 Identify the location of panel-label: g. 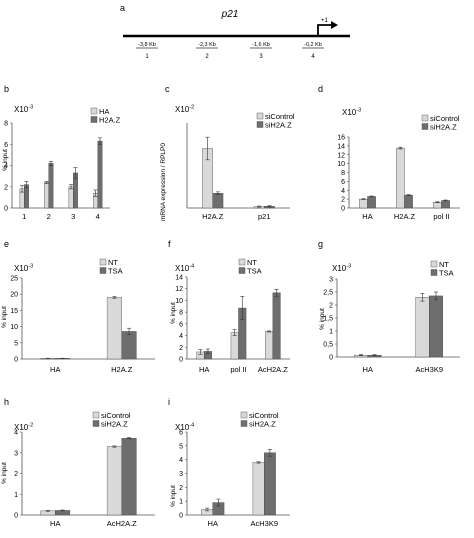
(320, 244).